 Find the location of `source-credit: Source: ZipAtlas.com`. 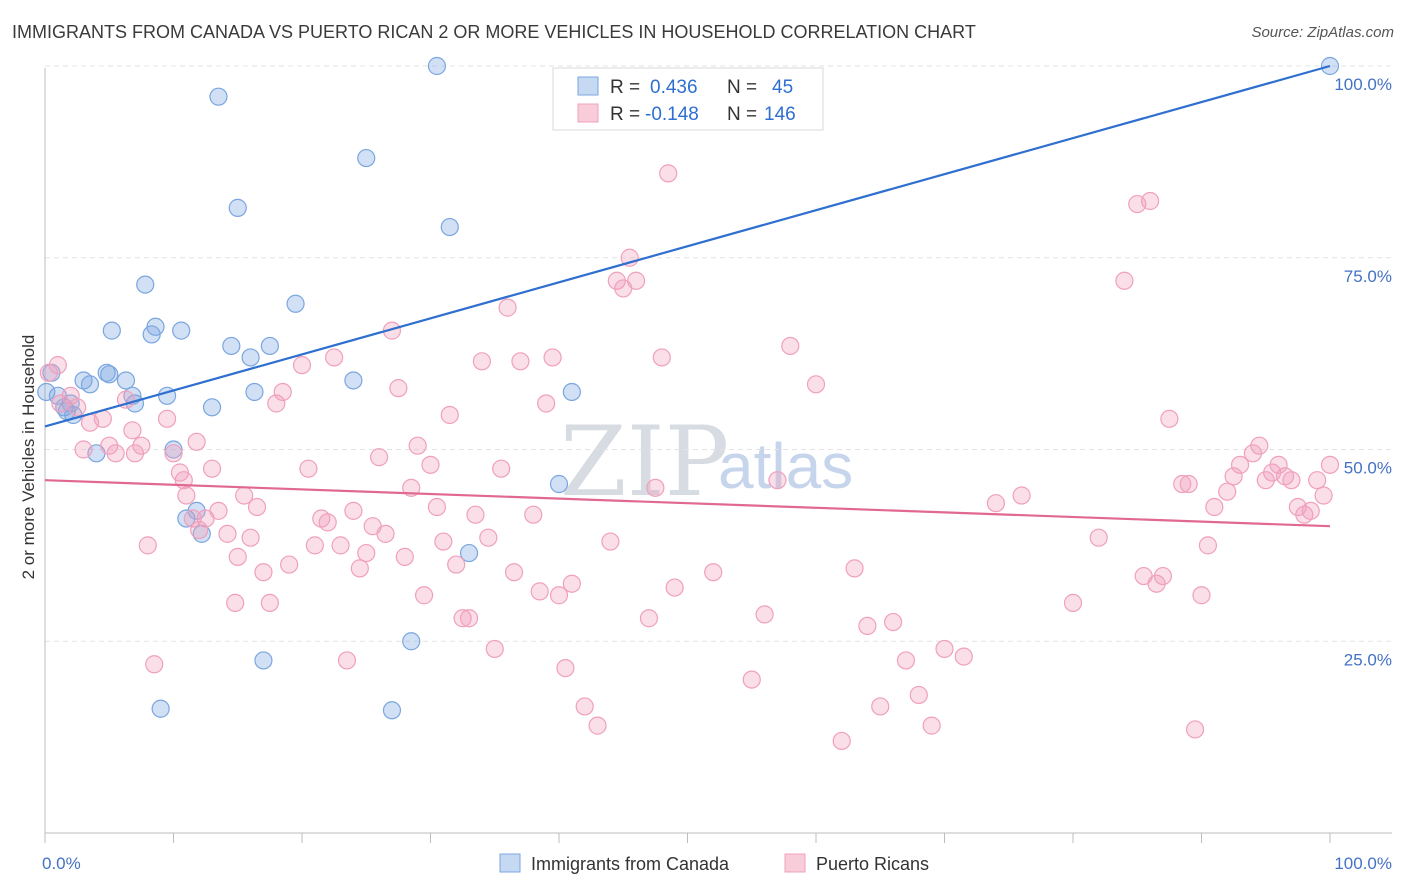

source-credit: Source: ZipAtlas.com is located at coordinates (1322, 32).